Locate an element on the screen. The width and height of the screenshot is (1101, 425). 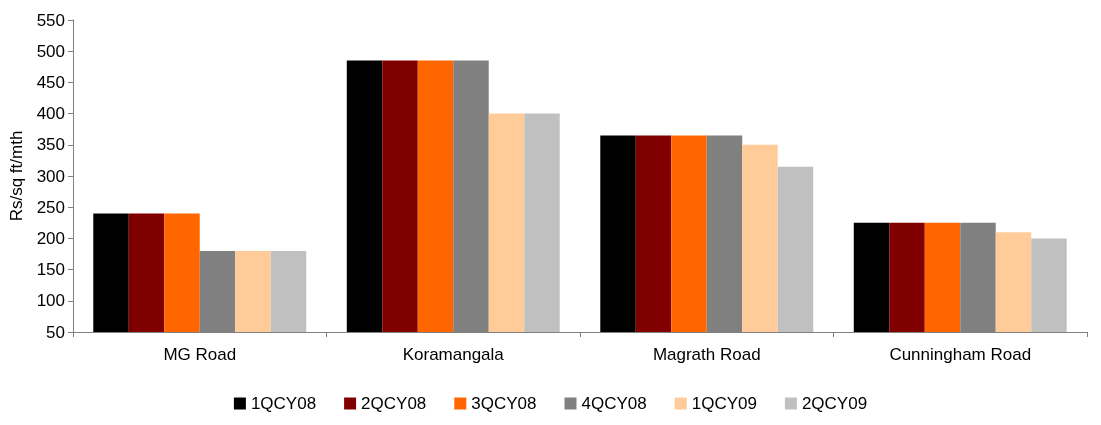
y-tick-label: 500 is located at coordinates (50, 51).